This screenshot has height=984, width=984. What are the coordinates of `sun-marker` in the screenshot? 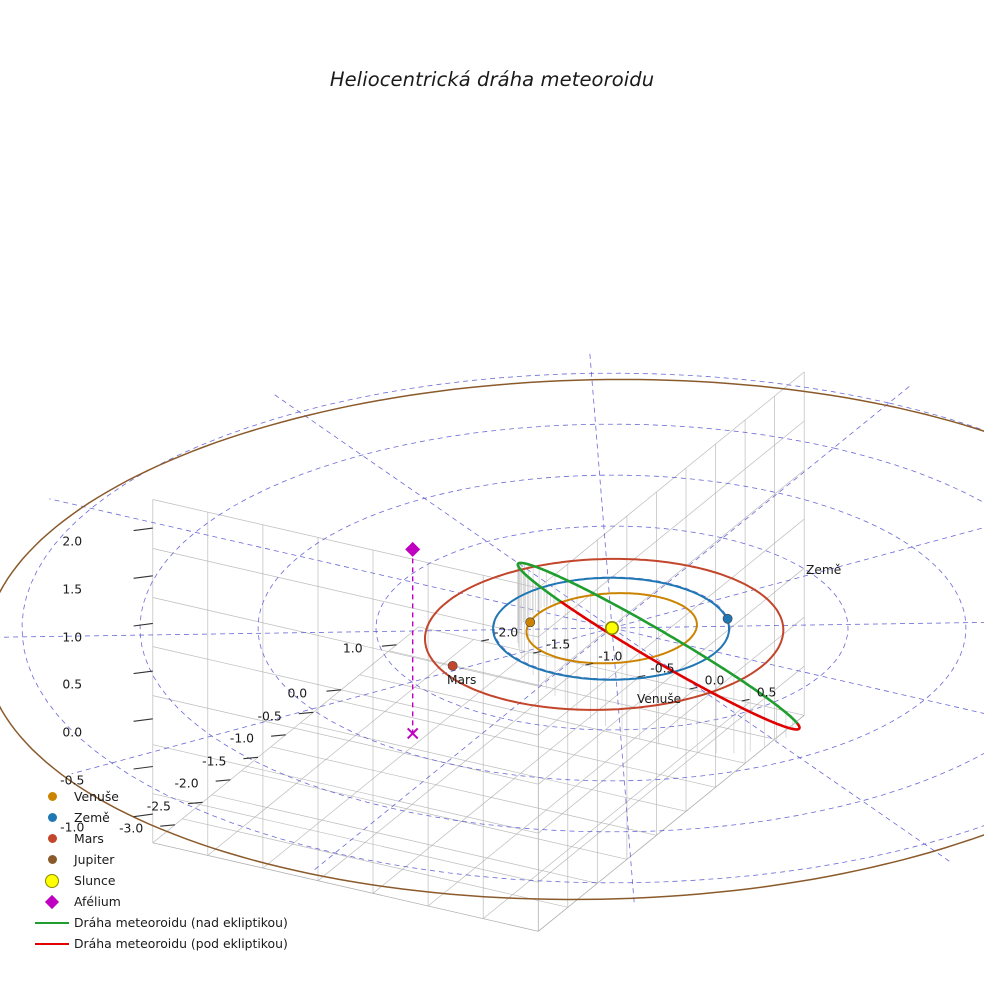 It's located at (611, 627).